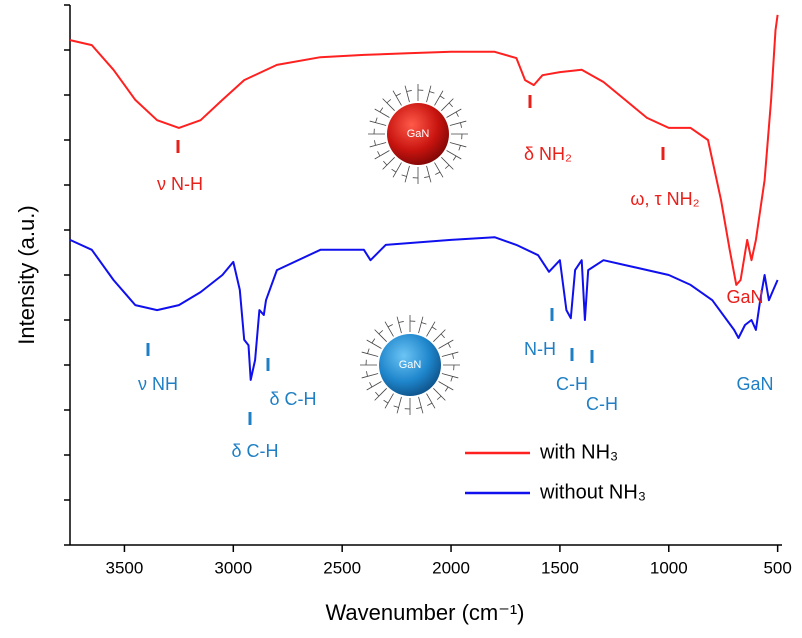 The image size is (802, 638). What do you see at coordinates (342, 567) in the screenshot?
I see `x-tick-label: 2500` at bounding box center [342, 567].